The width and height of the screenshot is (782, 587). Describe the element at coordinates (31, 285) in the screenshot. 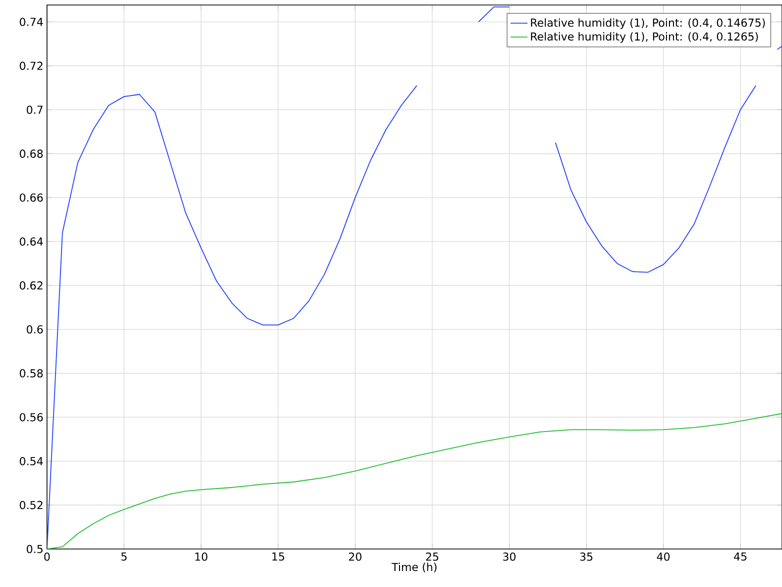

I see `y-tick-label: 0.62` at that location.